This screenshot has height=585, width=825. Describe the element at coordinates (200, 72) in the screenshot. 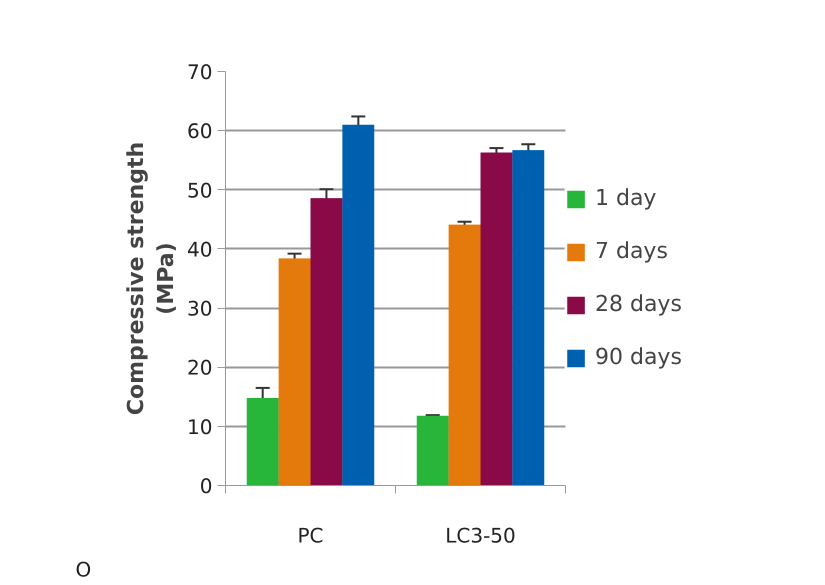

I see `y-tick-label: 70` at that location.